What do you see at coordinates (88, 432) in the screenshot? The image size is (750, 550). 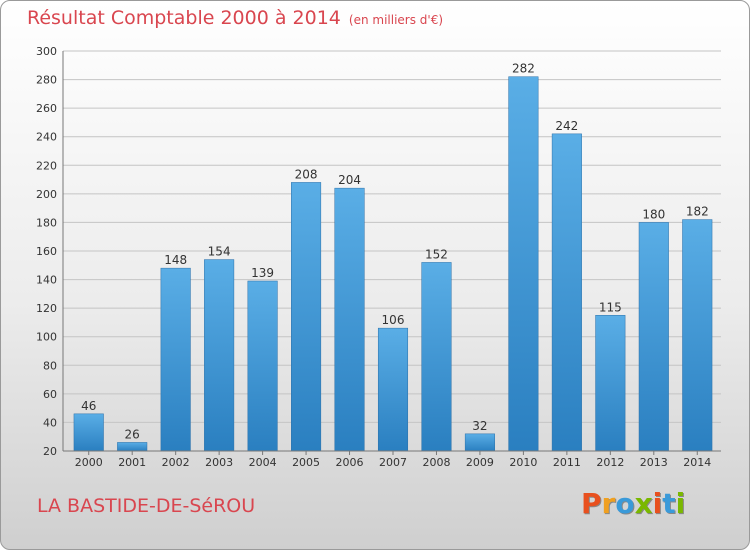 I see `bar-2000` at bounding box center [88, 432].